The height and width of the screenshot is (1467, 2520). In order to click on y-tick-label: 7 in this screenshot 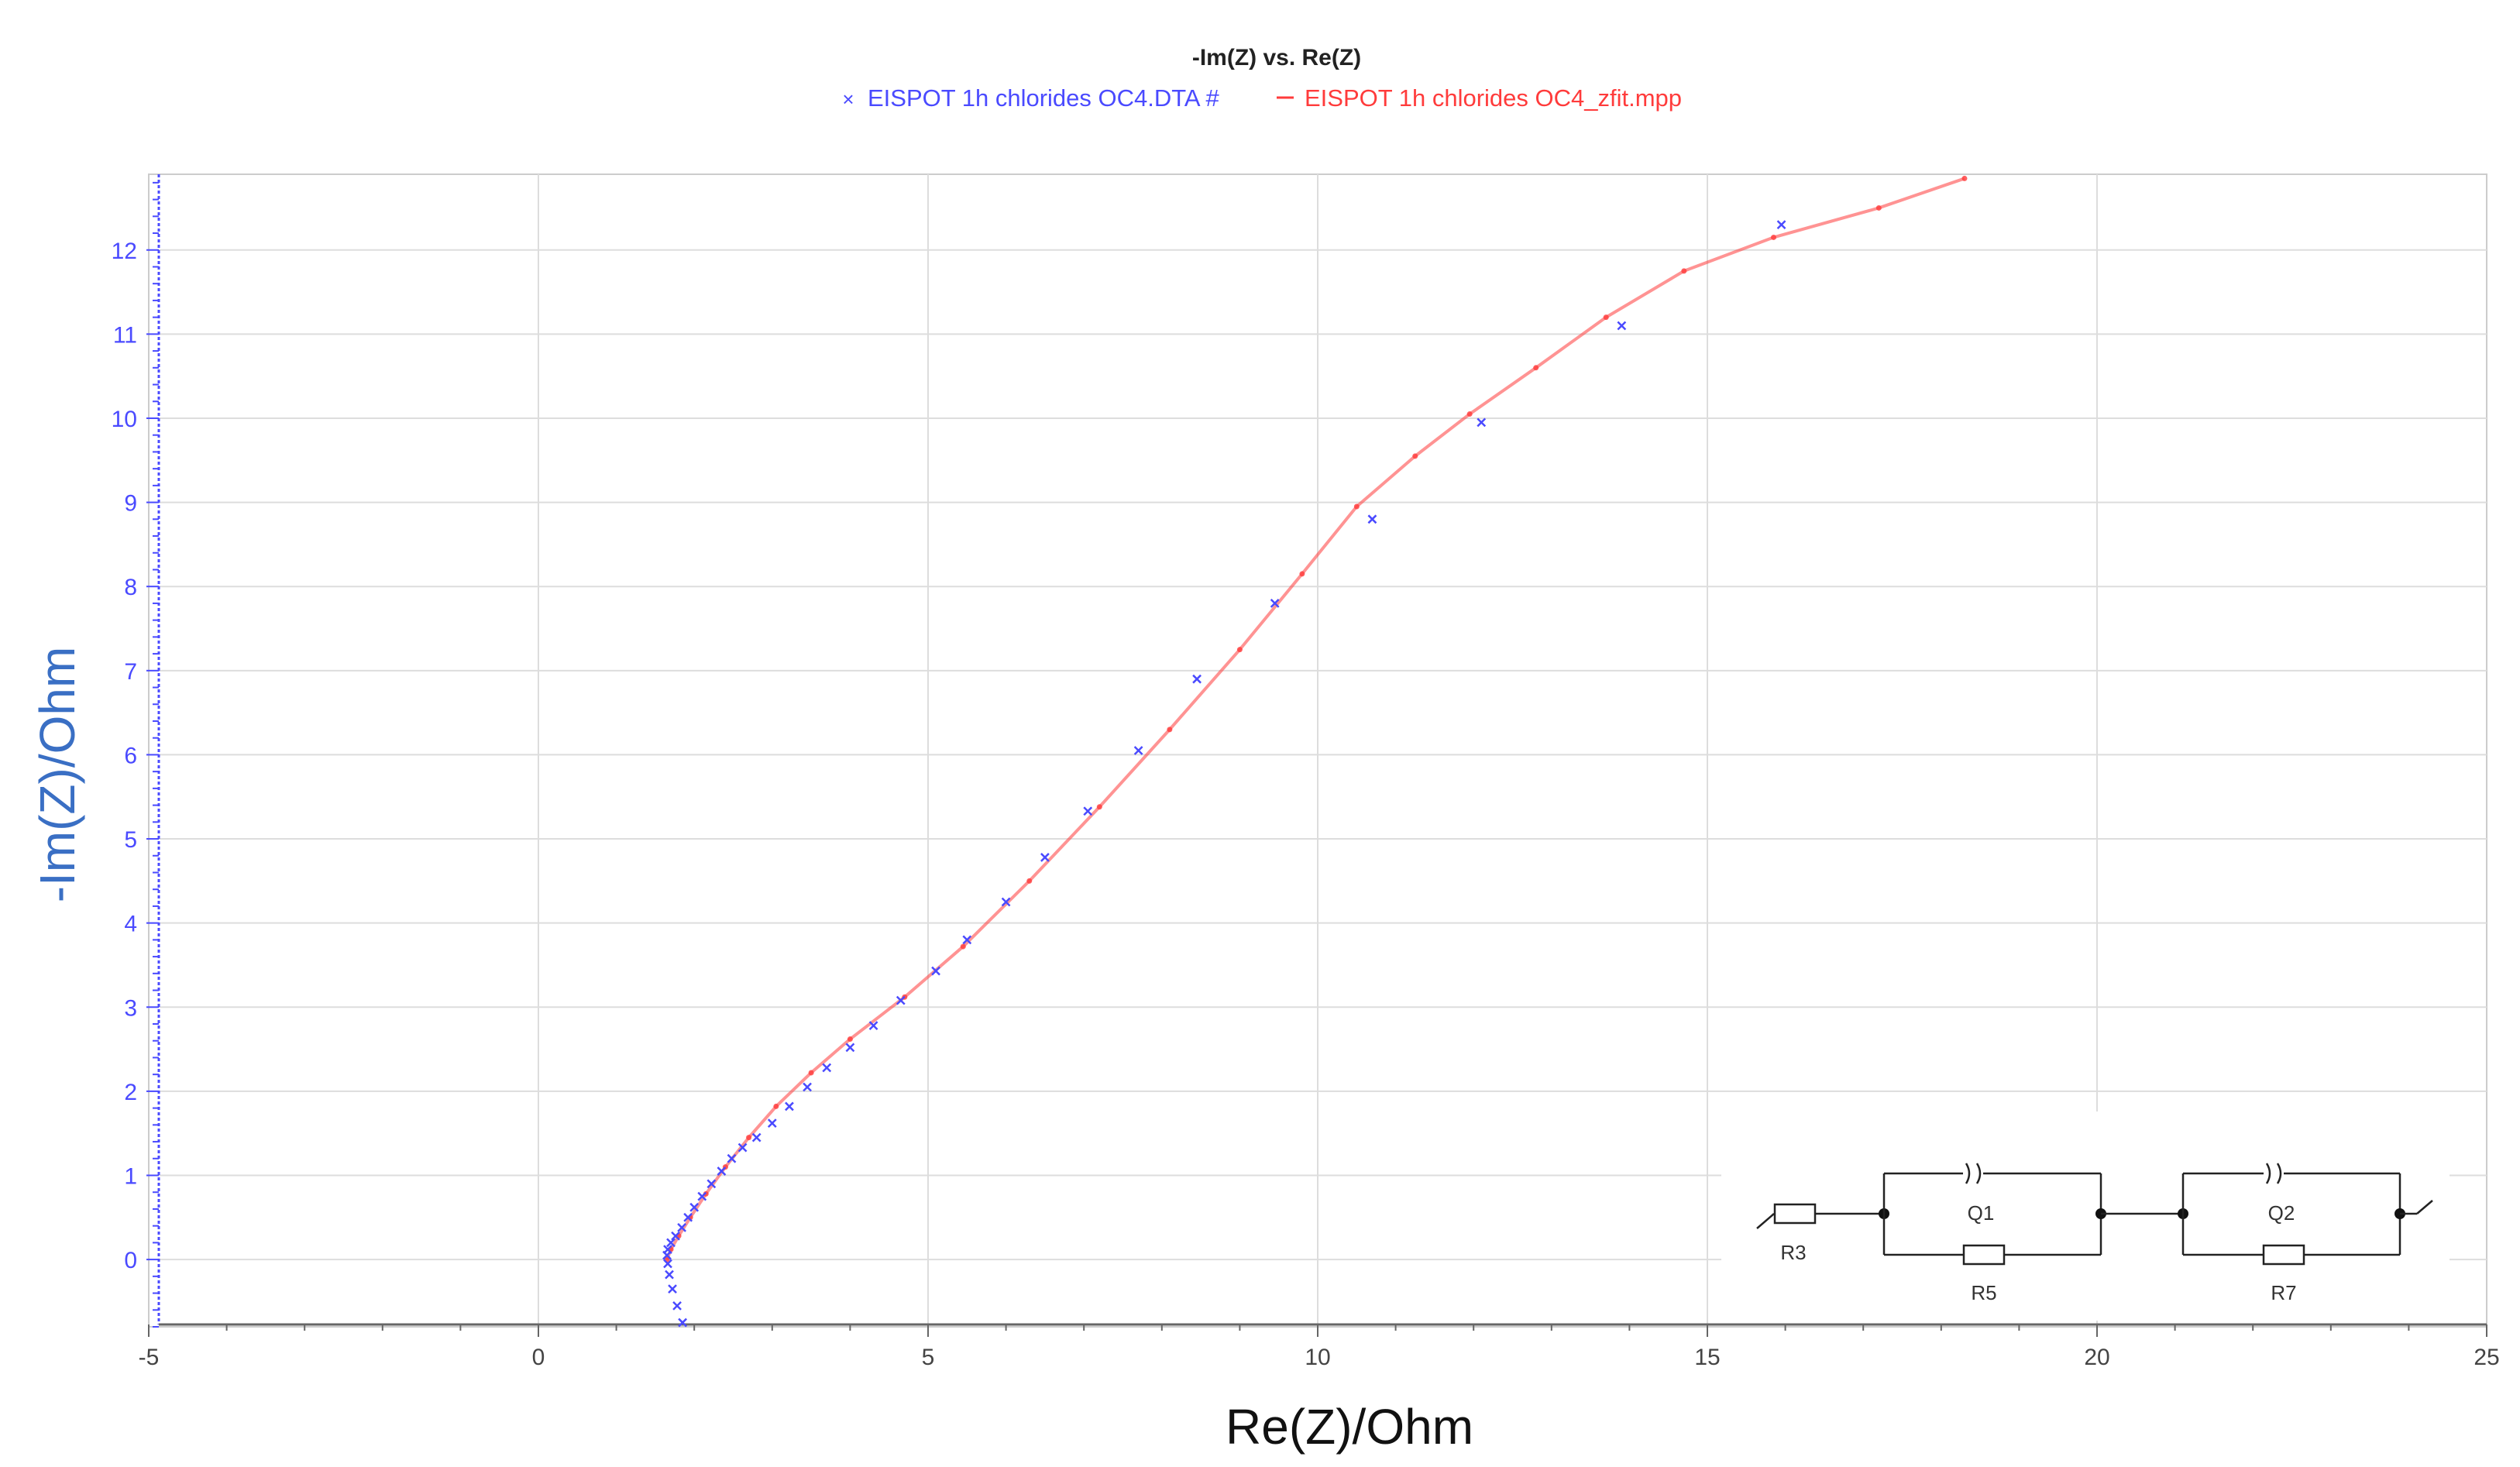, I will do `click(130, 672)`.